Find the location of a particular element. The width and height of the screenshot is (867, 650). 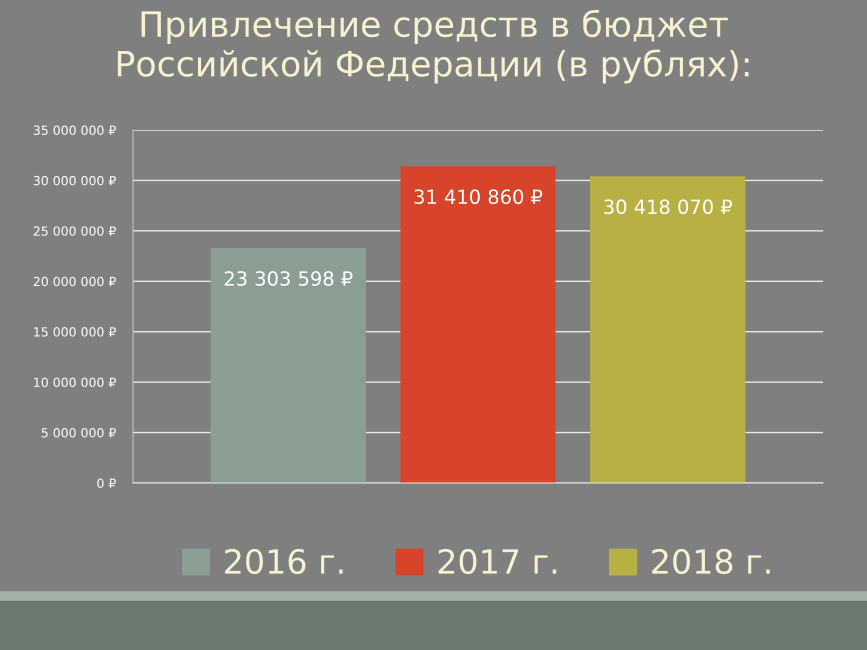

y-tick-label: 10 000 000 ₽ is located at coordinates (75, 383).